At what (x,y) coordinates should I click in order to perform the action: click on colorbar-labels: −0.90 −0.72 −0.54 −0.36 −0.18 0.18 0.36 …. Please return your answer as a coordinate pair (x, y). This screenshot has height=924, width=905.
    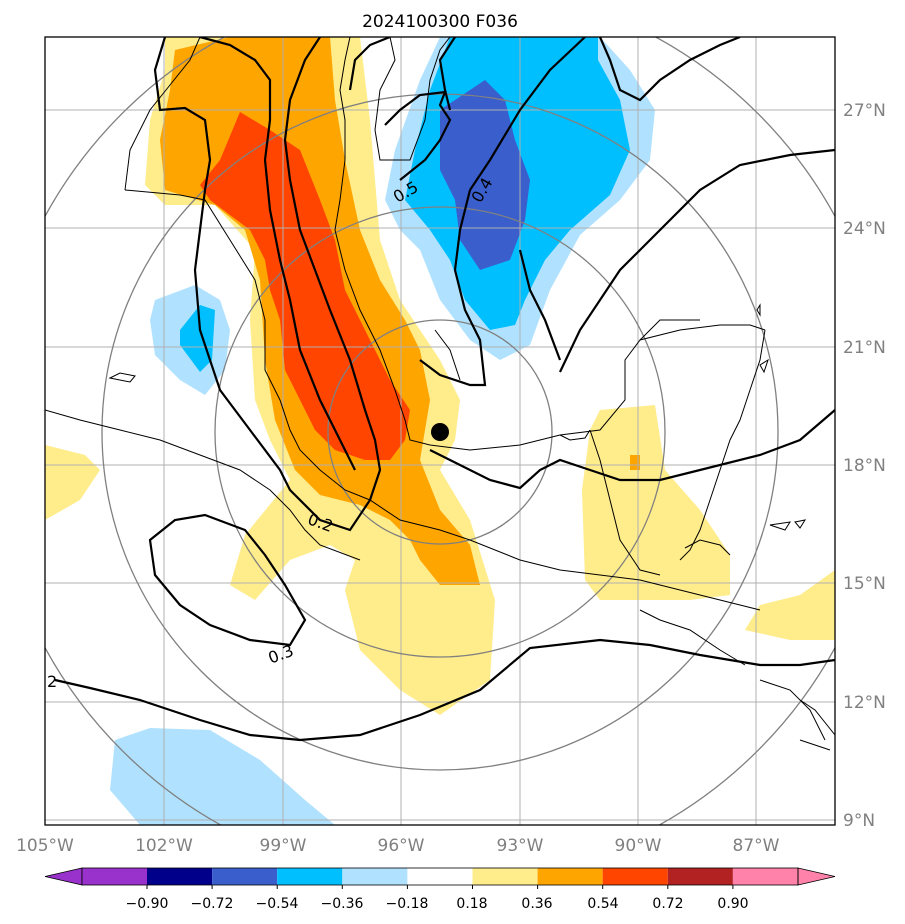
    Looking at the image, I should click on (437, 904).